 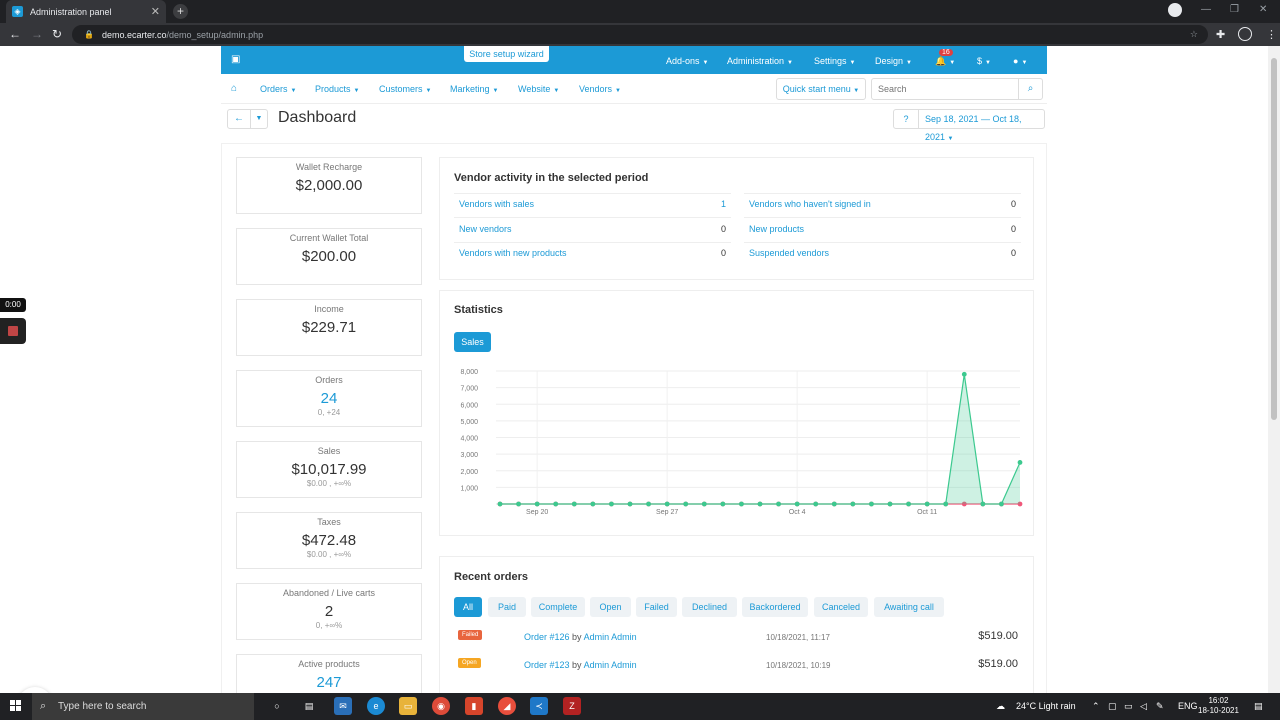 What do you see at coordinates (1218, 706) in the screenshot?
I see `taskbar-clock: 16:02 18-10-2021` at bounding box center [1218, 706].